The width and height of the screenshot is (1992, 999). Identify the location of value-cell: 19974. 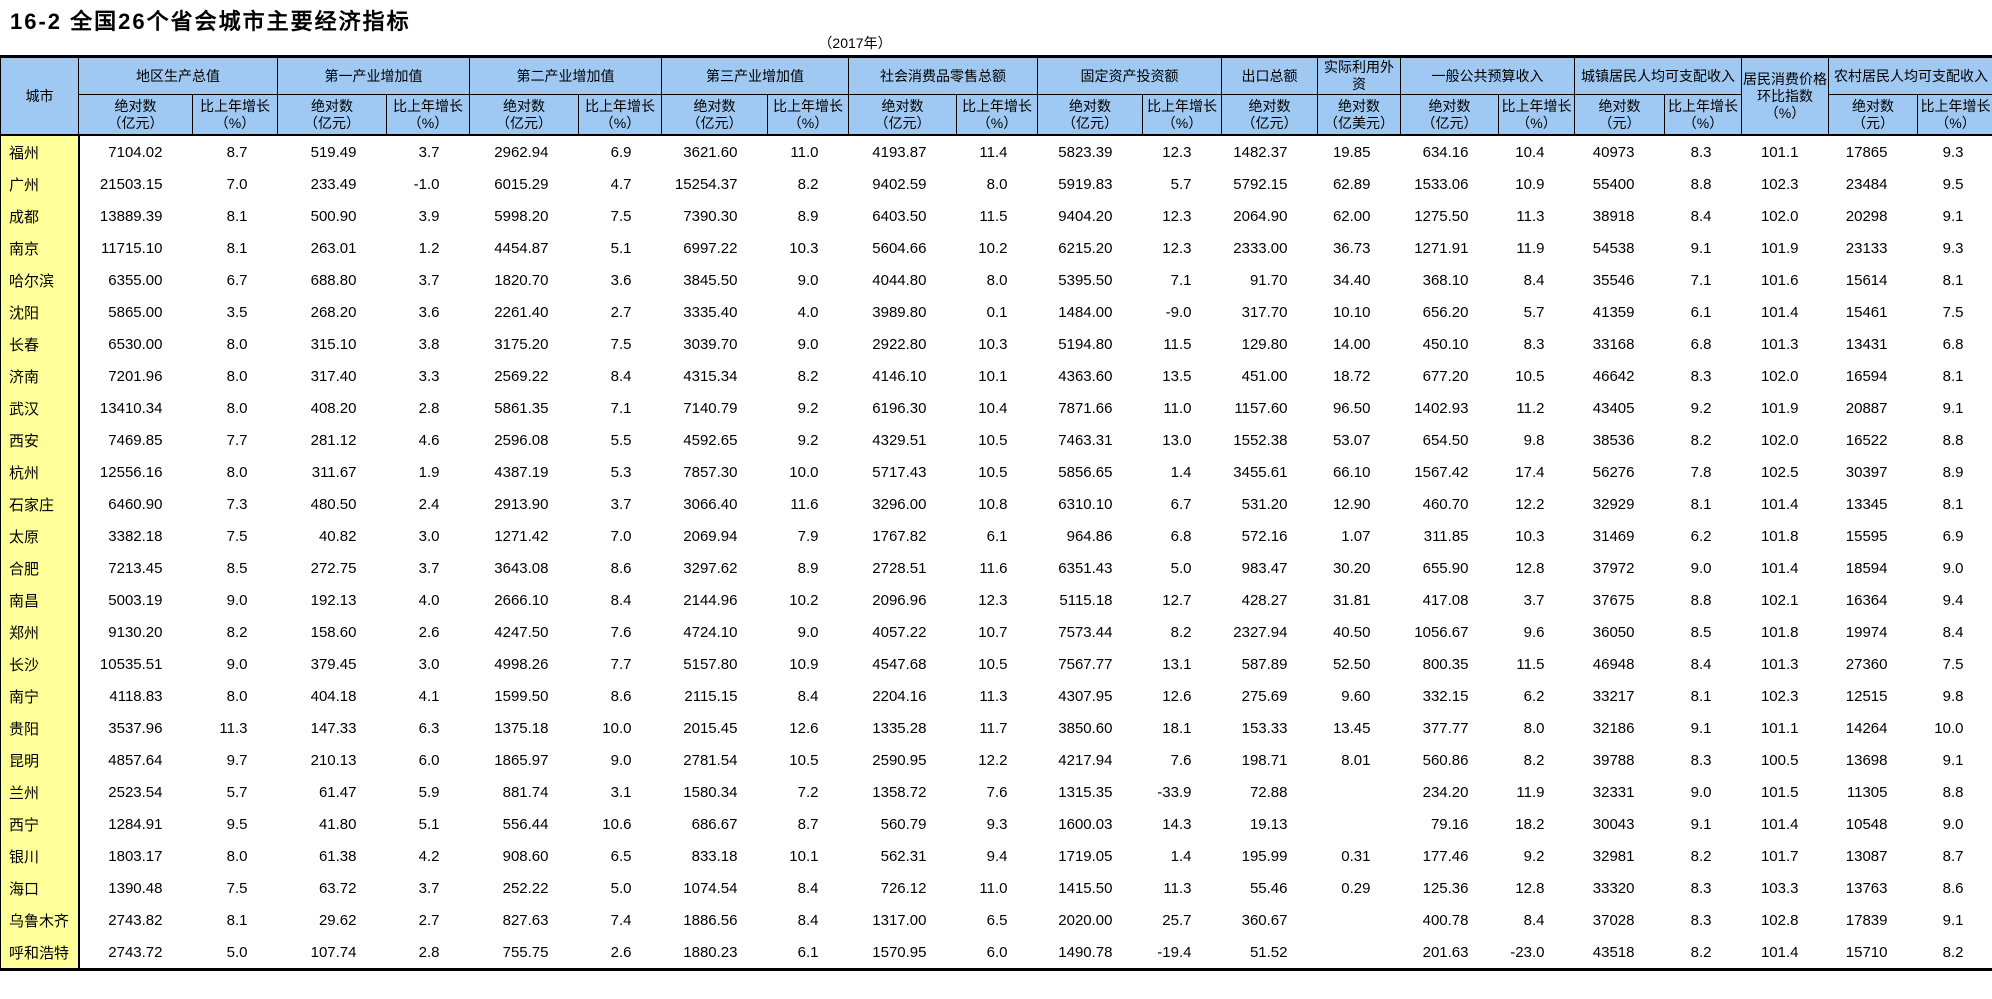
(1873, 632).